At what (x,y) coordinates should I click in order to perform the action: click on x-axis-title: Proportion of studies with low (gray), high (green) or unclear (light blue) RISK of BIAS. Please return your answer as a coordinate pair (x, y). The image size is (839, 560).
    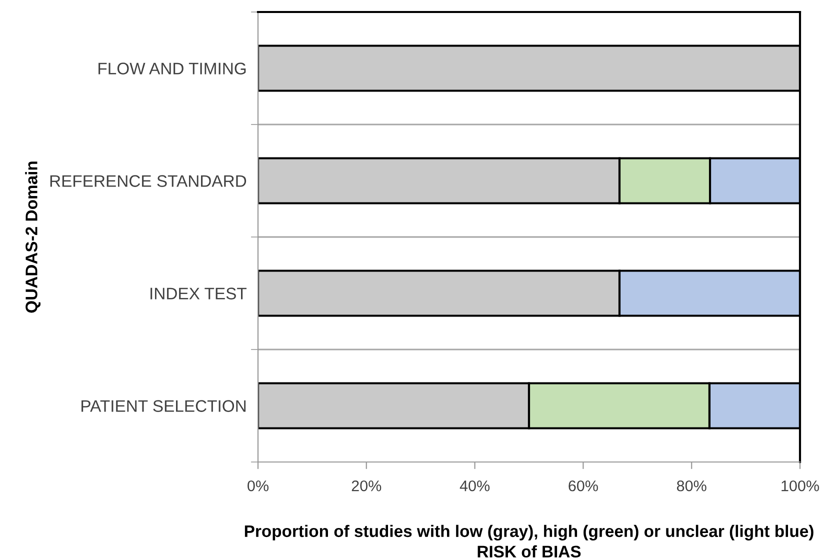
    Looking at the image, I should click on (529, 541).